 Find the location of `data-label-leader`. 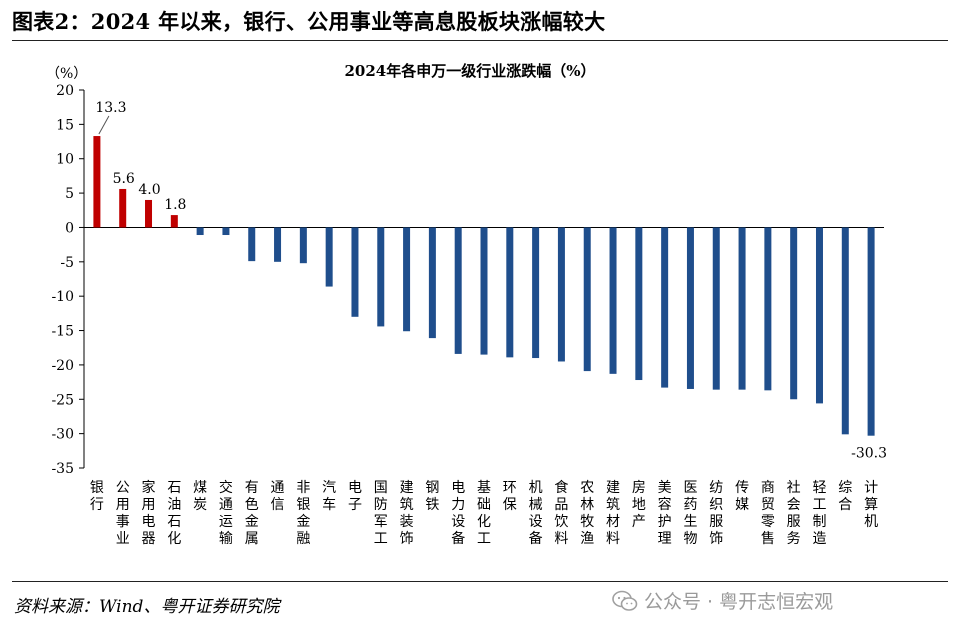

data-label-leader is located at coordinates (104, 125).